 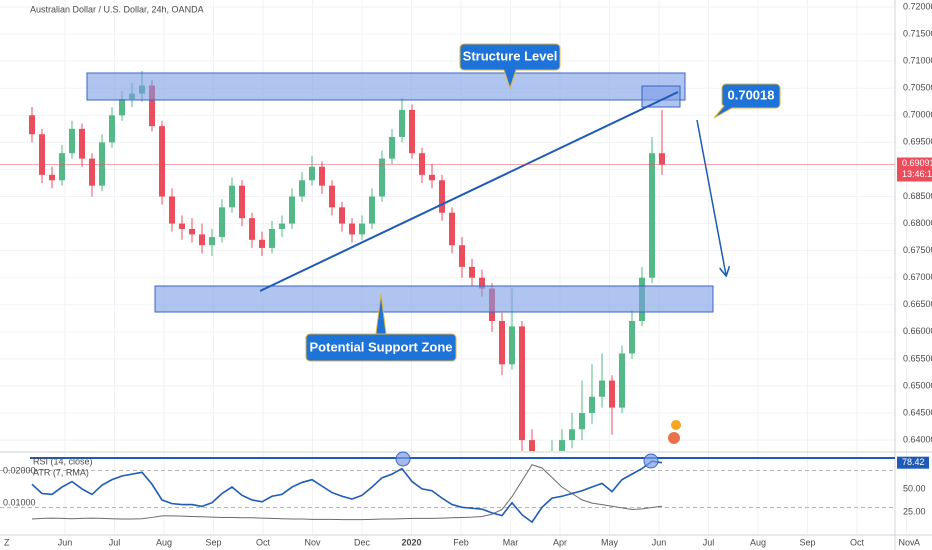 What do you see at coordinates (362, 542) in the screenshot?
I see `x-tick-label: Dec` at bounding box center [362, 542].